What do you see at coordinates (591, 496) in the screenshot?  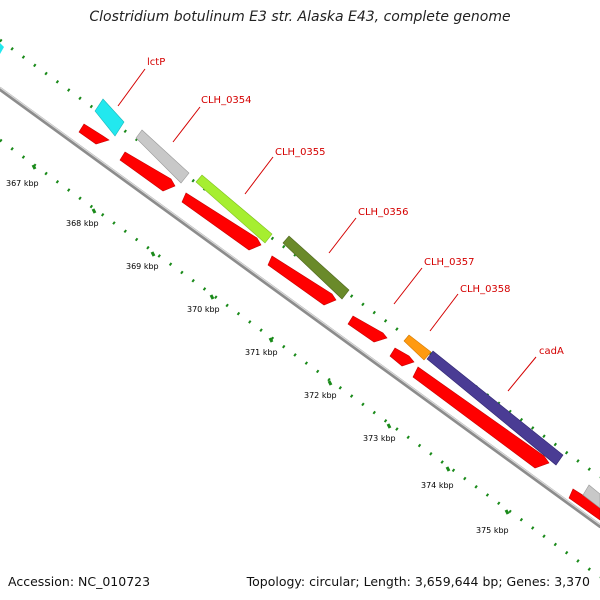 I see `gene-bar-offscreen-grey` at bounding box center [591, 496].